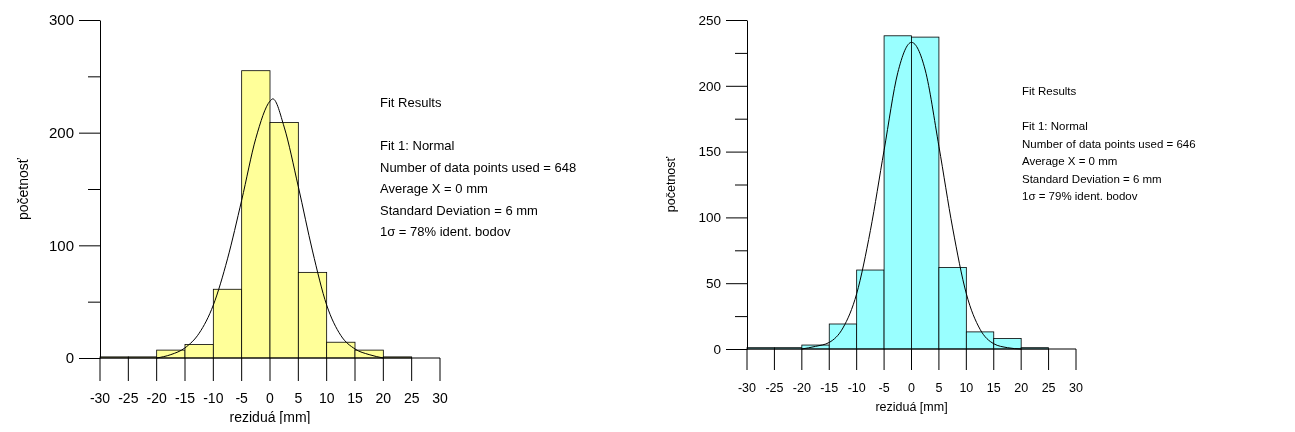 Image resolution: width=1295 pixels, height=432 pixels. What do you see at coordinates (1109, 143) in the screenshot?
I see `annotation: Number of data points used = 646` at bounding box center [1109, 143].